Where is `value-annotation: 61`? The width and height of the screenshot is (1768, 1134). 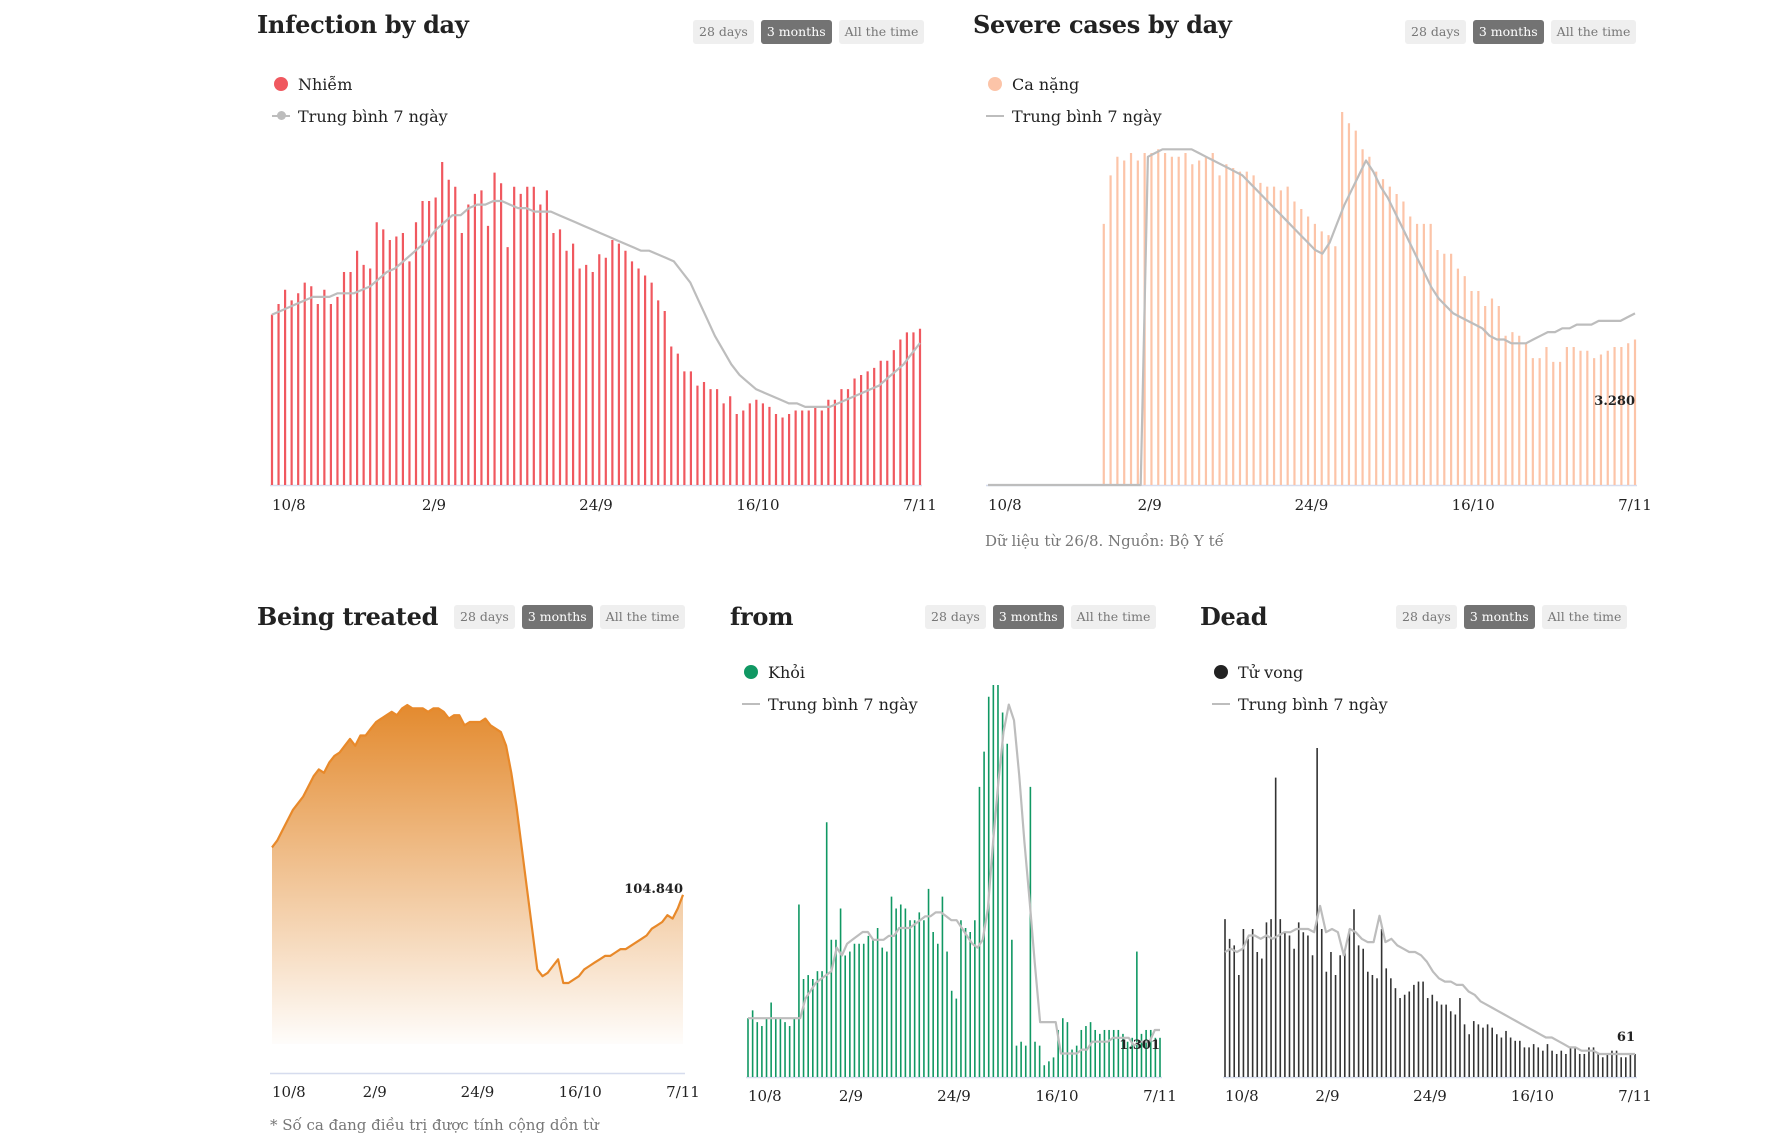
value-annotation: 61 is located at coordinates (1626, 1037).